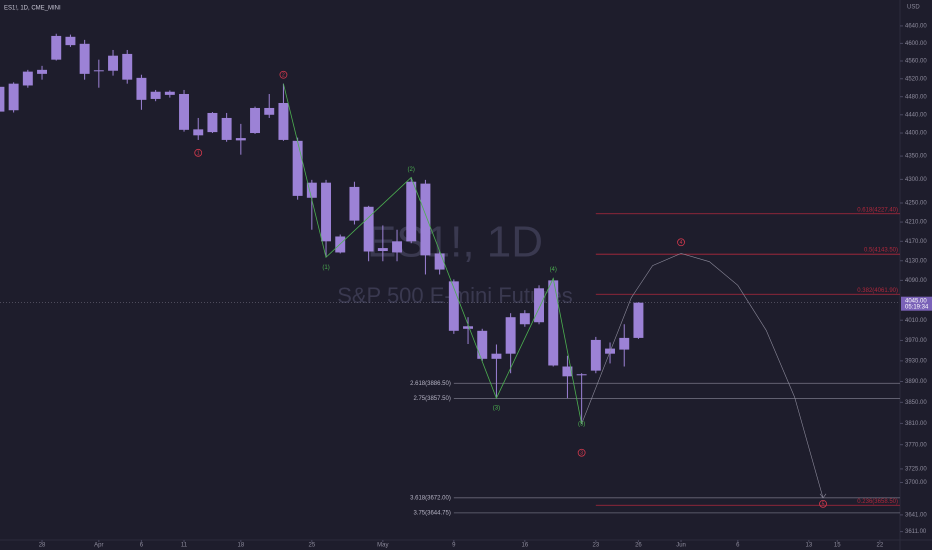 Image resolution: width=932 pixels, height=550 pixels. I want to click on wave-label: (3), so click(496, 409).